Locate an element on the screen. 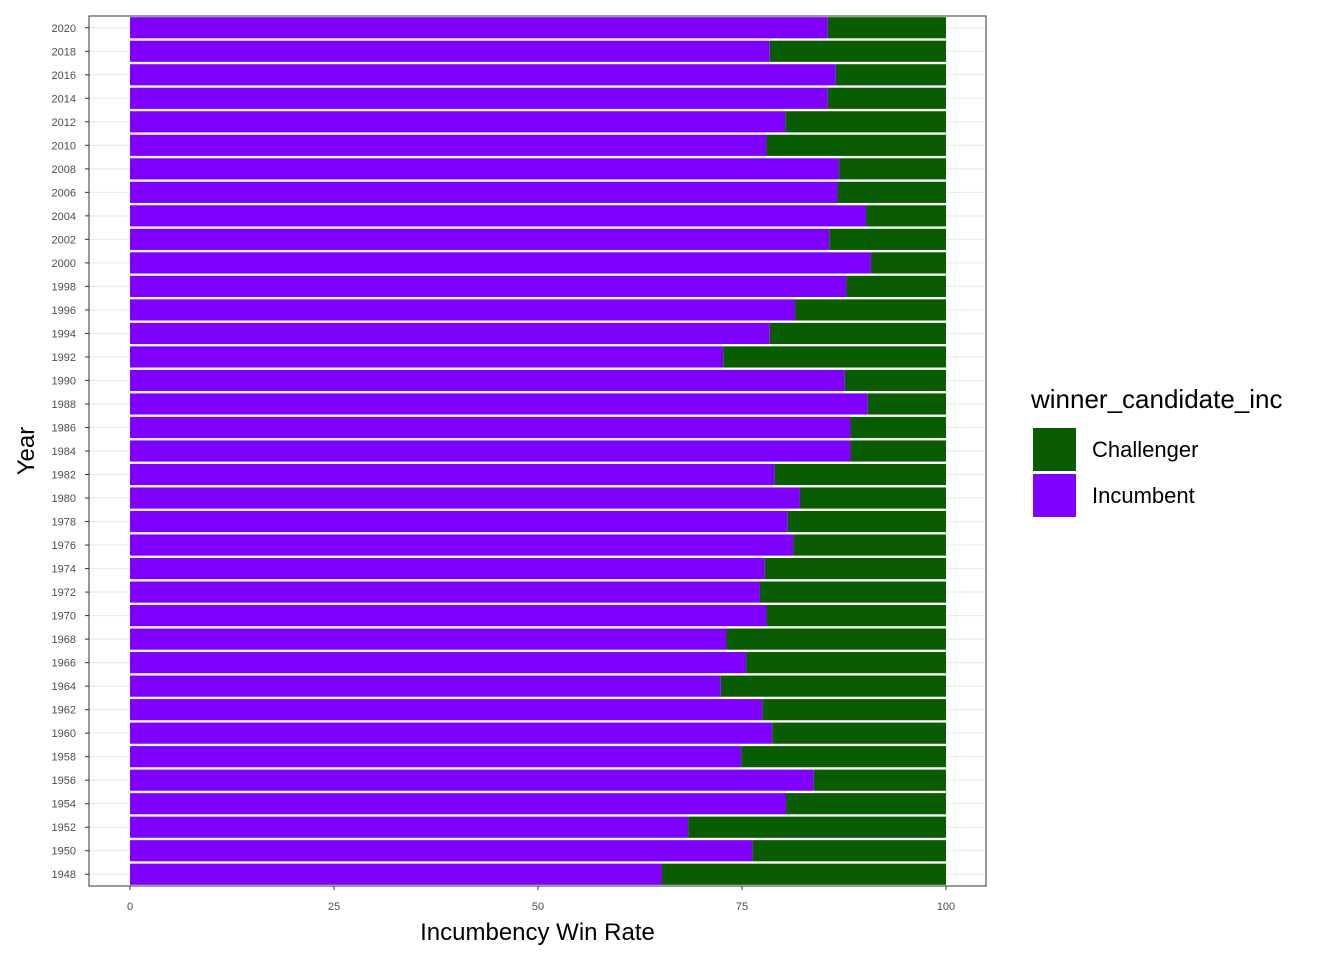 The height and width of the screenshot is (960, 1344). y-tick-label: 1986 is located at coordinates (64, 428).